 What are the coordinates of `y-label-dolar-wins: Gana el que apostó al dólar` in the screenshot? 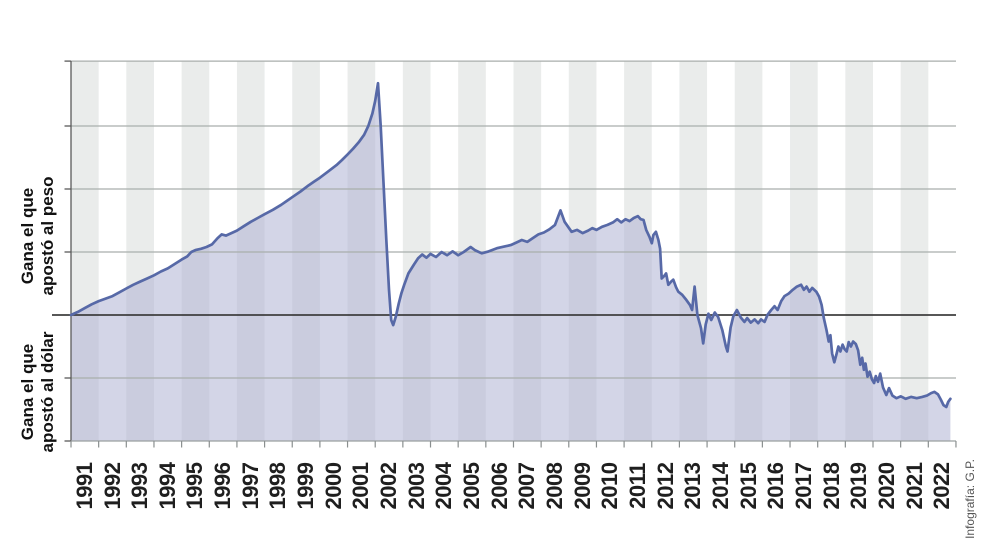 It's located at (38, 392).